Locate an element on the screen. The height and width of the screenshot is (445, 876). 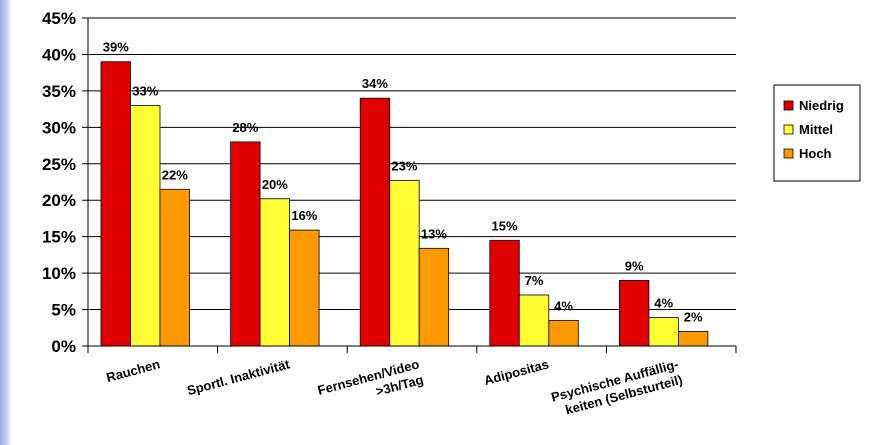
data-label: 39% is located at coordinates (116, 47).